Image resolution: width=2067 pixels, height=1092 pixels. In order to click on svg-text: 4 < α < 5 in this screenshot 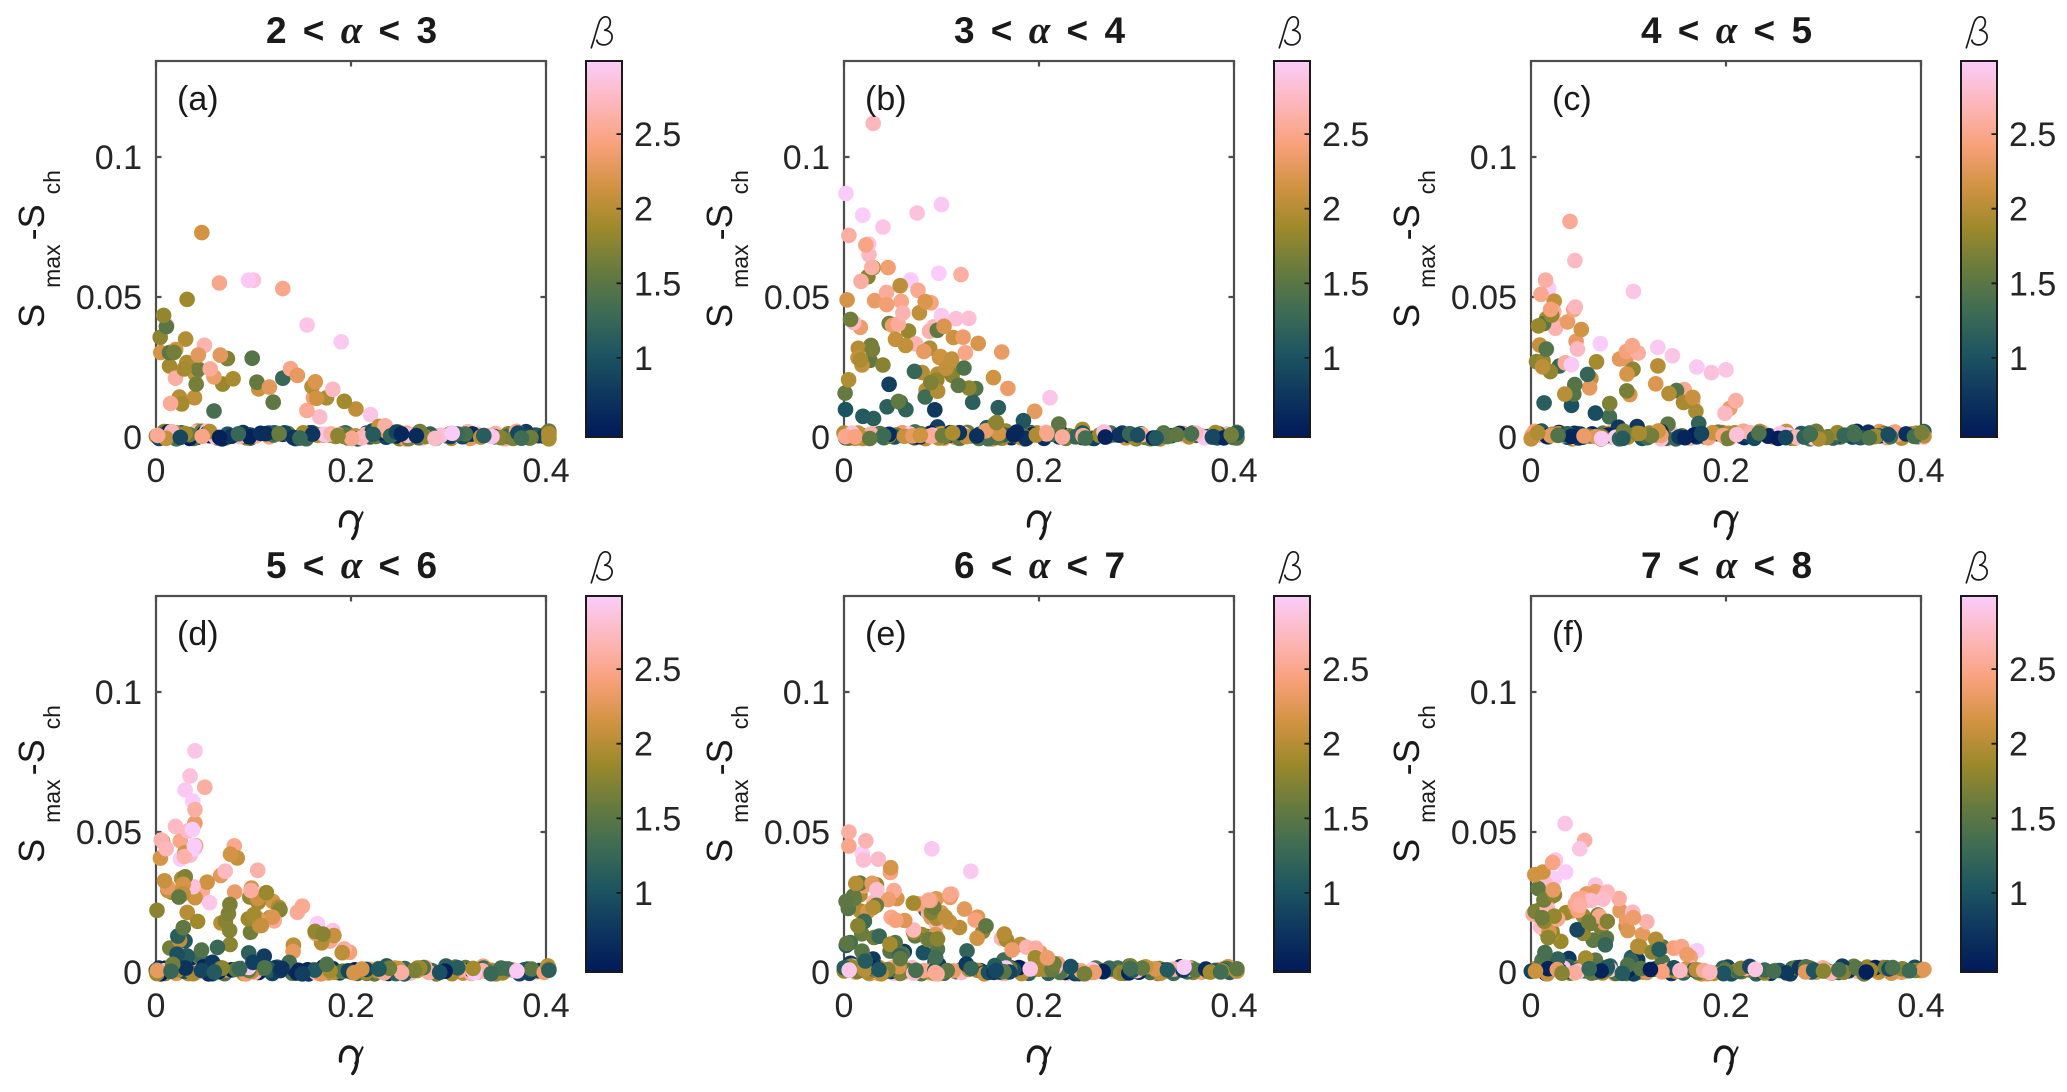, I will do `click(1728, 30)`.